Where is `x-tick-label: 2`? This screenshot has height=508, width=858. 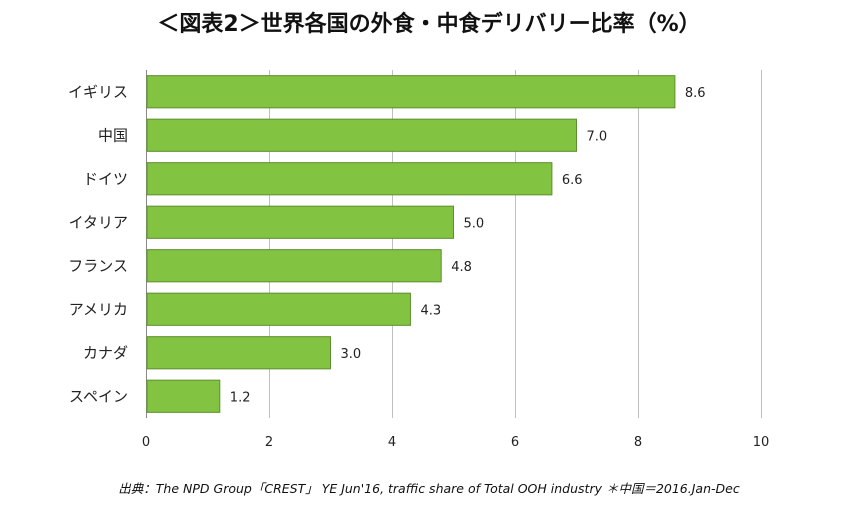 x-tick-label: 2 is located at coordinates (269, 442).